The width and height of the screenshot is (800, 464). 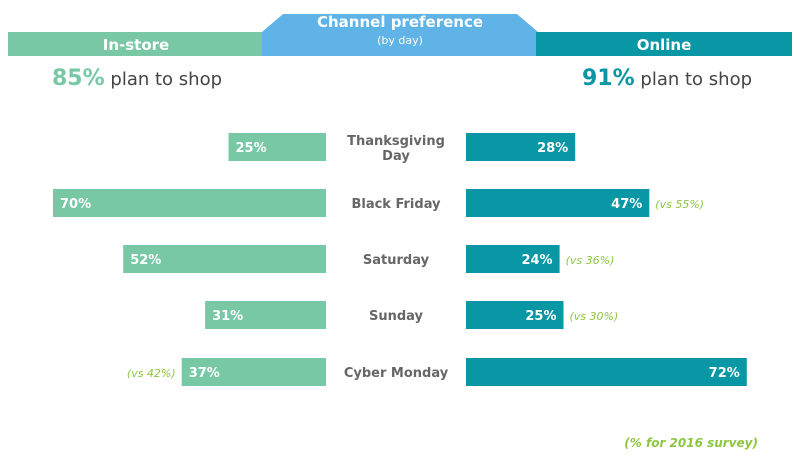 What do you see at coordinates (396, 156) in the screenshot?
I see `category-label-thanksgiving-day: Day` at bounding box center [396, 156].